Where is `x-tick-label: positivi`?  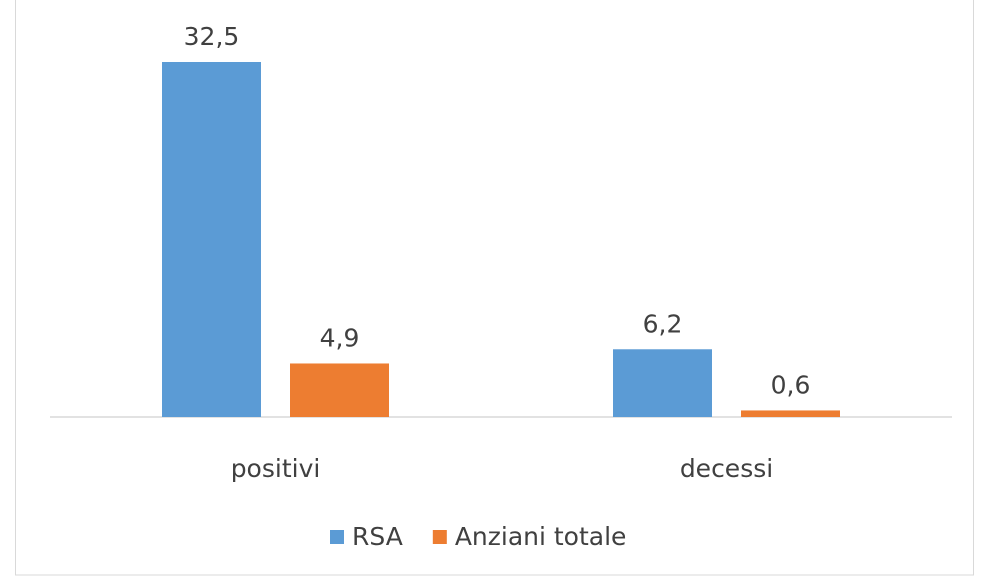
x-tick-label: positivi is located at coordinates (276, 468).